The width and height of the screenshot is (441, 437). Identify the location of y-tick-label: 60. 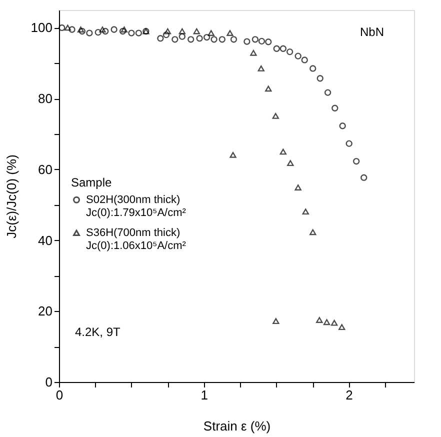
(45, 169).